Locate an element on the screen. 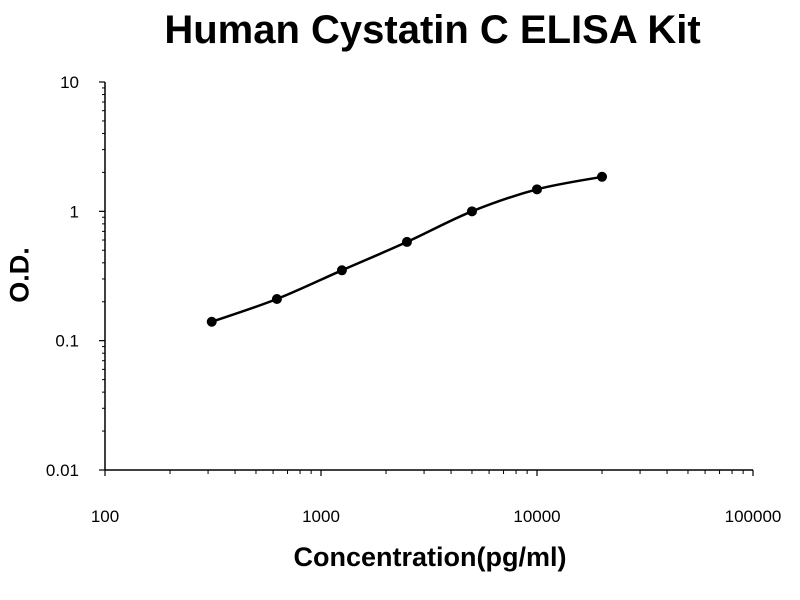  y-tick-label: 0.1 is located at coordinates (67, 341).